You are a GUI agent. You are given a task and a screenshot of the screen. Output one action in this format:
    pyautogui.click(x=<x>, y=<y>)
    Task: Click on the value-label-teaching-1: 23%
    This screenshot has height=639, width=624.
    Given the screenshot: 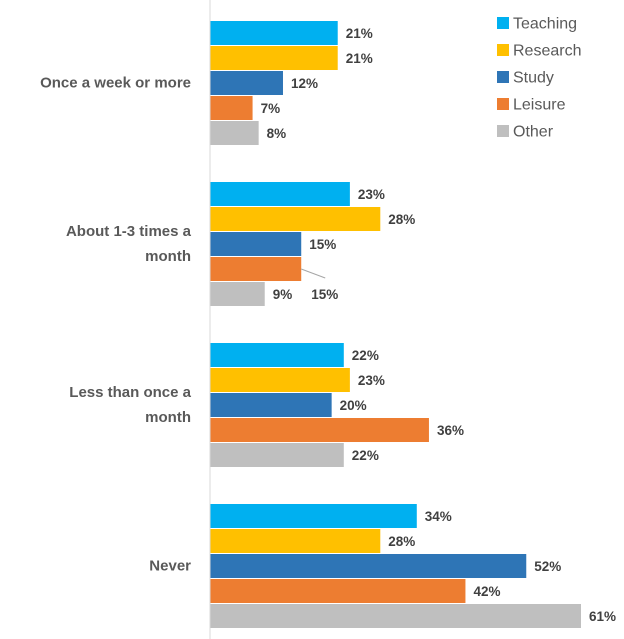 What is the action you would take?
    pyautogui.click(x=371, y=194)
    